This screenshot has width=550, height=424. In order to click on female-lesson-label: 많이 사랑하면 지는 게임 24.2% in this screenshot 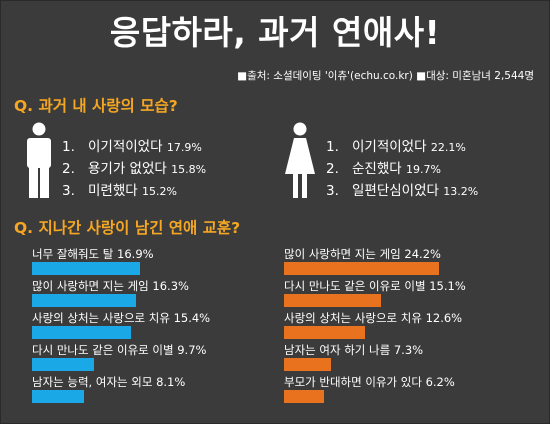, I will do `click(362, 254)`.